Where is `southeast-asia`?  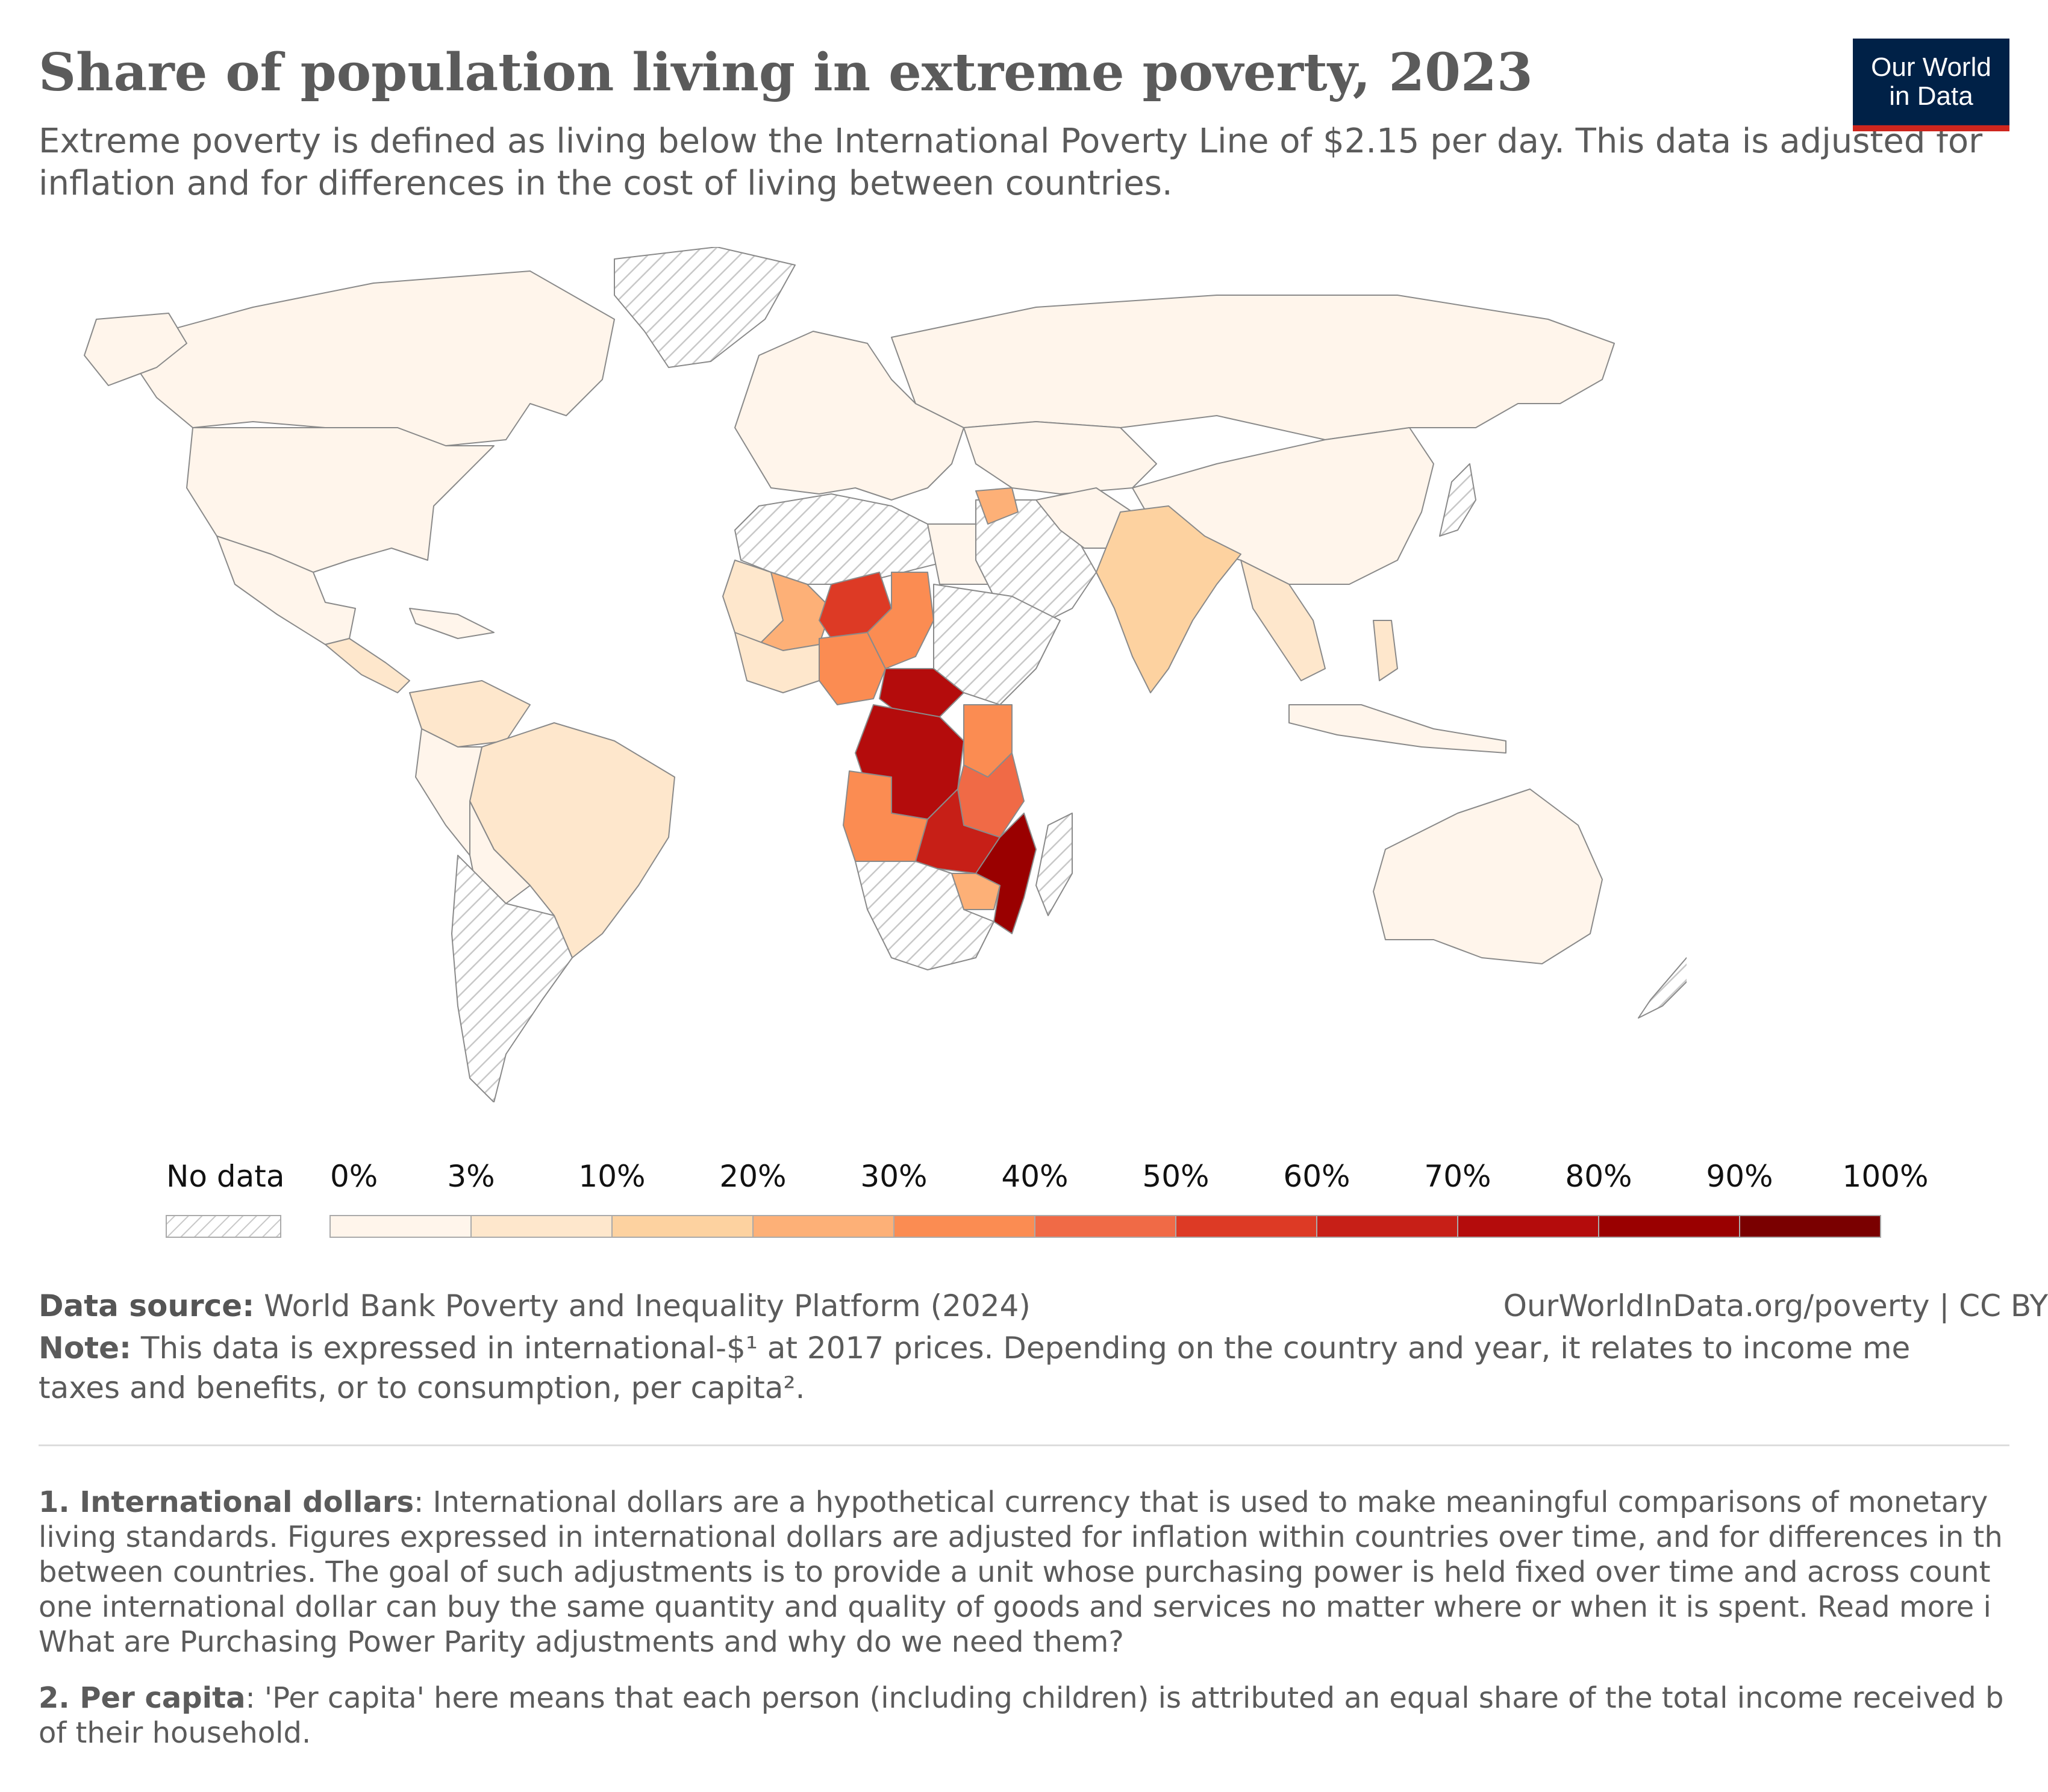
southeast-asia is located at coordinates (1283, 620).